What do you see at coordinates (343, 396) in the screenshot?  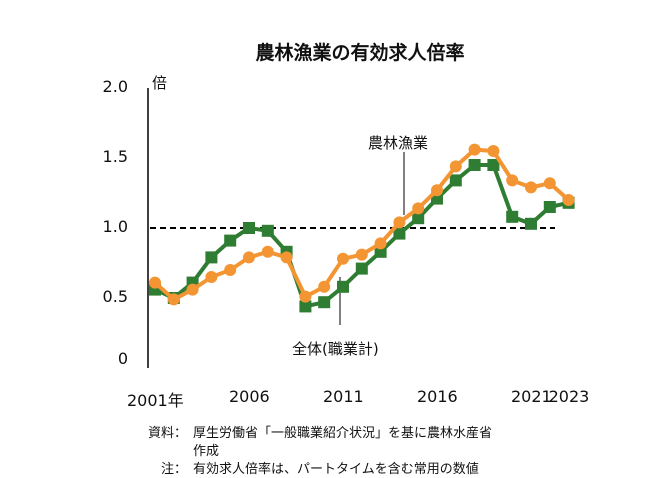 I see `x-tick-label: 2011` at bounding box center [343, 396].